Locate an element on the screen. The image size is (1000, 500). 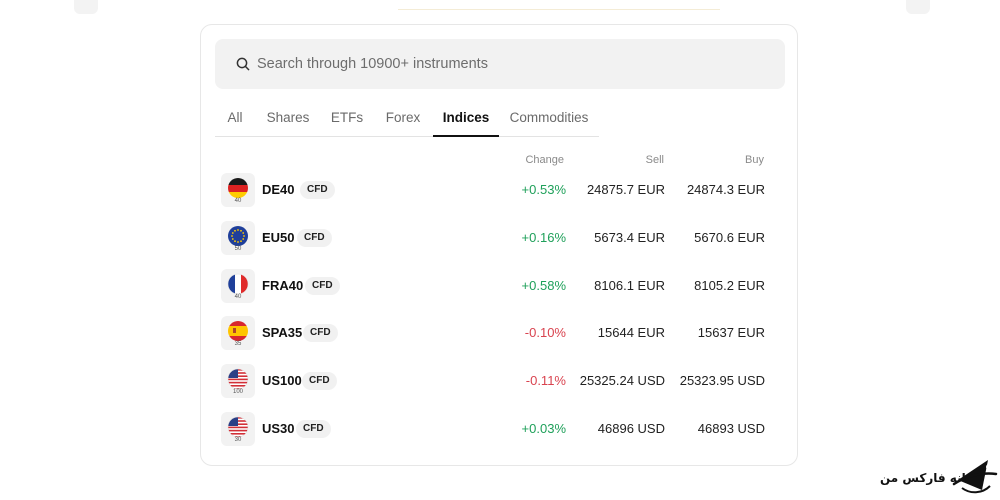
column-header-sell: Sell is located at coordinates (654, 160).